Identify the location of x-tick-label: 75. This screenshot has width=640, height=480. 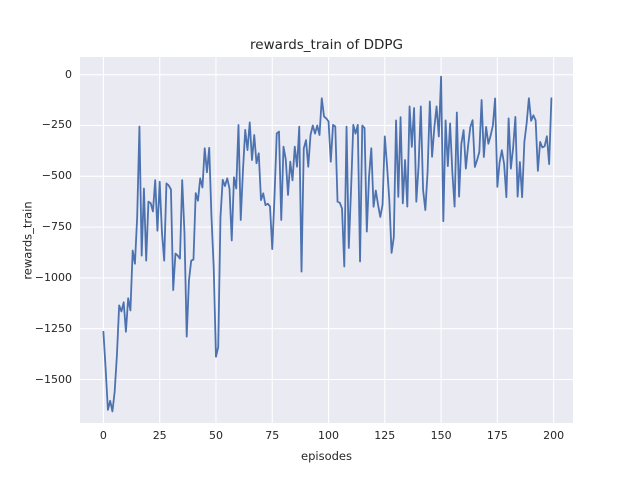
(272, 435).